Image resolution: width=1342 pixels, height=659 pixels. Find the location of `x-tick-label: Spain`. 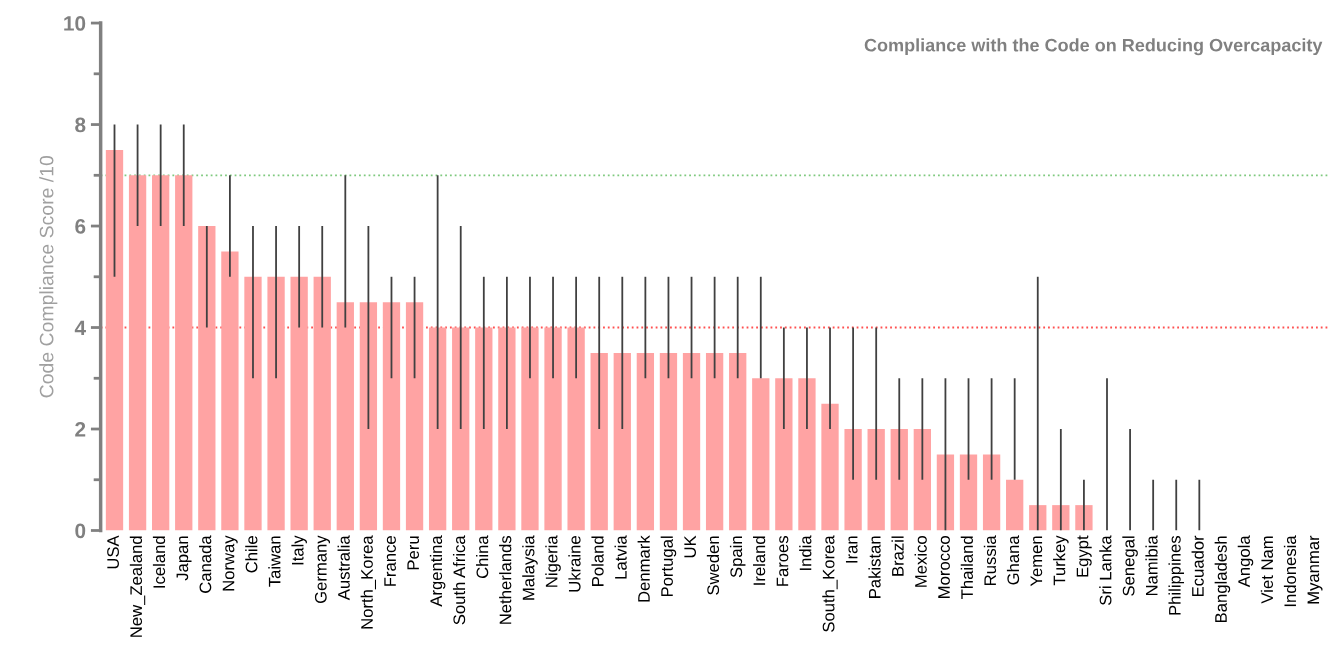

x-tick-label: Spain is located at coordinates (737, 557).